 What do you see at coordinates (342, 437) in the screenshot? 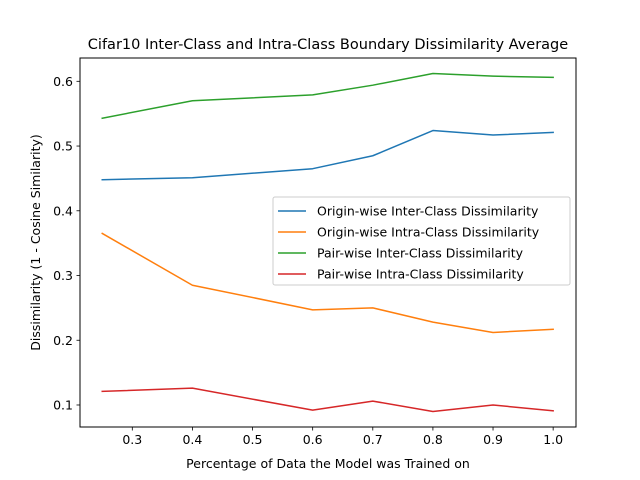
I see `x-axis: 0.3 0.4 0.5 0.6 0.7 0.8 0.9 1.0` at bounding box center [342, 437].